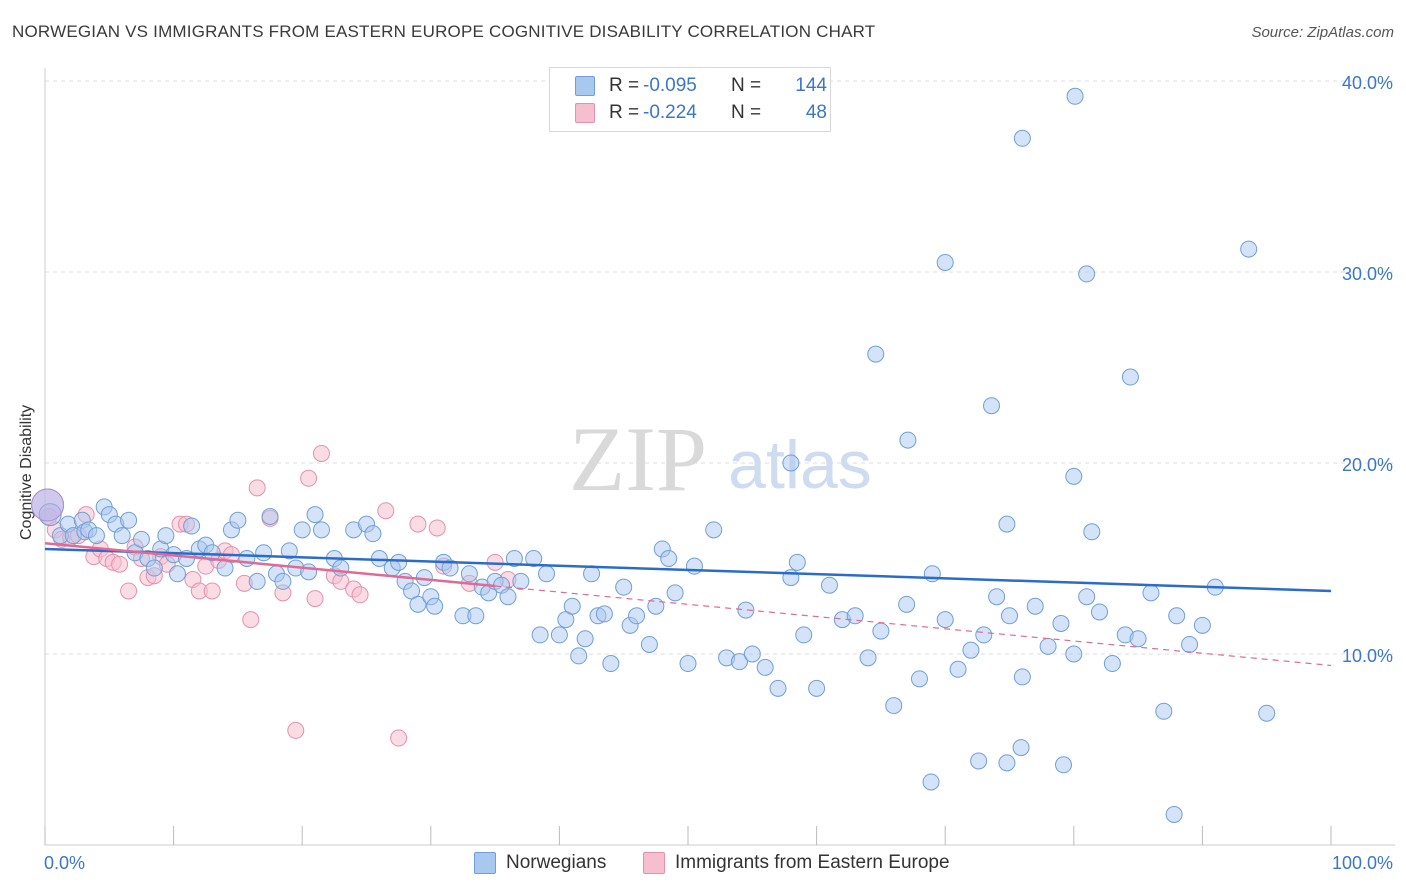  I want to click on legend-label-norwegians: Norwegians, so click(556, 863).